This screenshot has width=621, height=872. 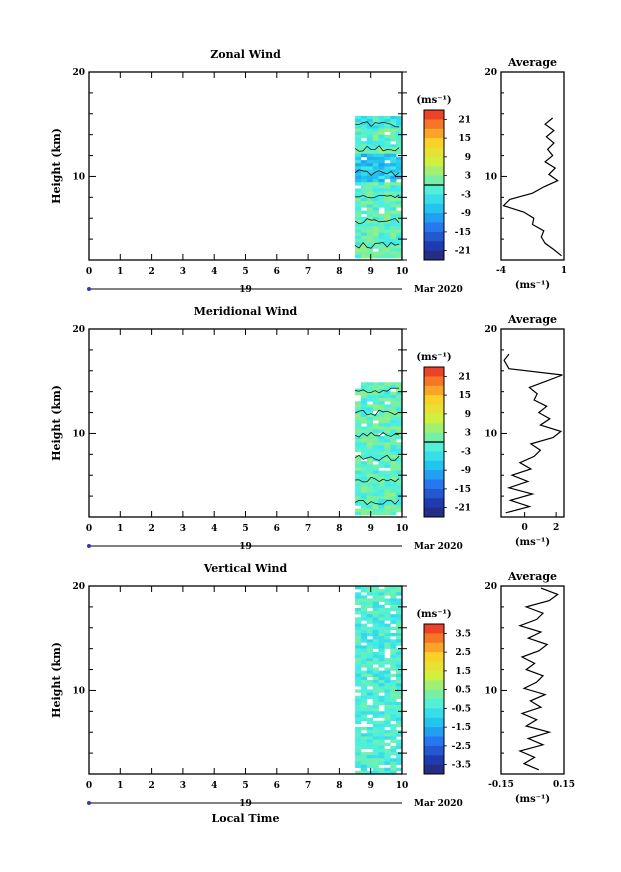 What do you see at coordinates (532, 576) in the screenshot?
I see `average-title: Average` at bounding box center [532, 576].